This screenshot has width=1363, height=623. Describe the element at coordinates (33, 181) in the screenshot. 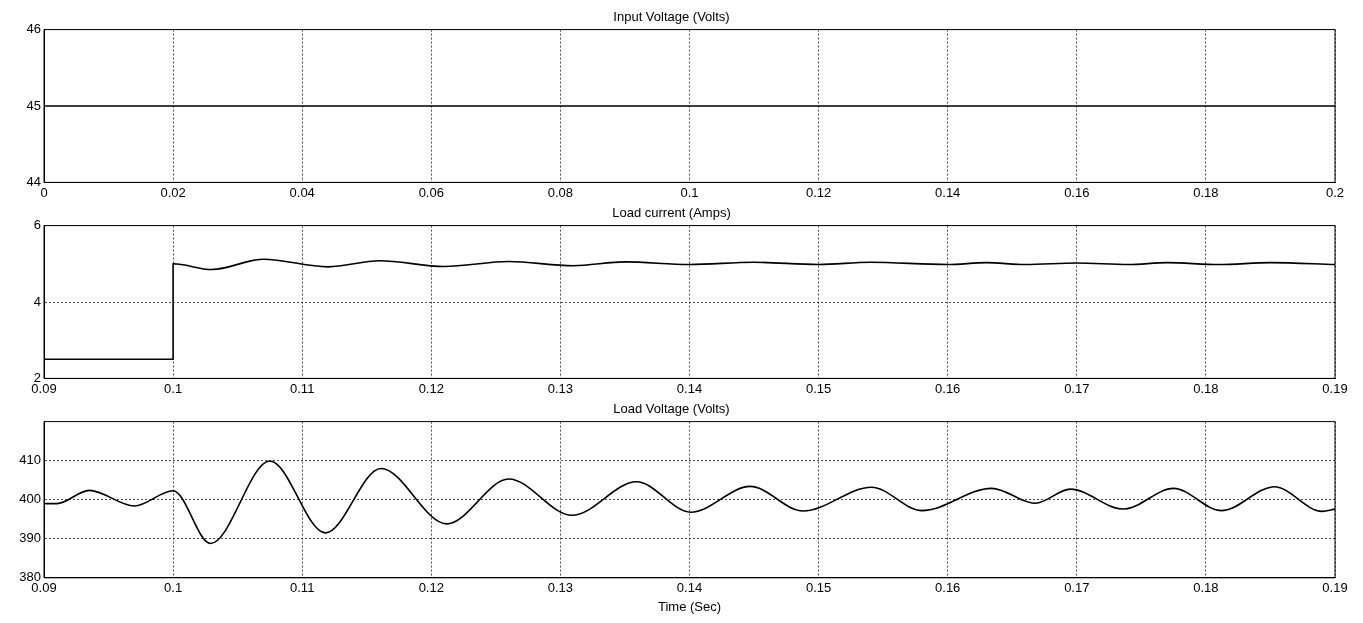

I see `y-tick-label: 44` at that location.